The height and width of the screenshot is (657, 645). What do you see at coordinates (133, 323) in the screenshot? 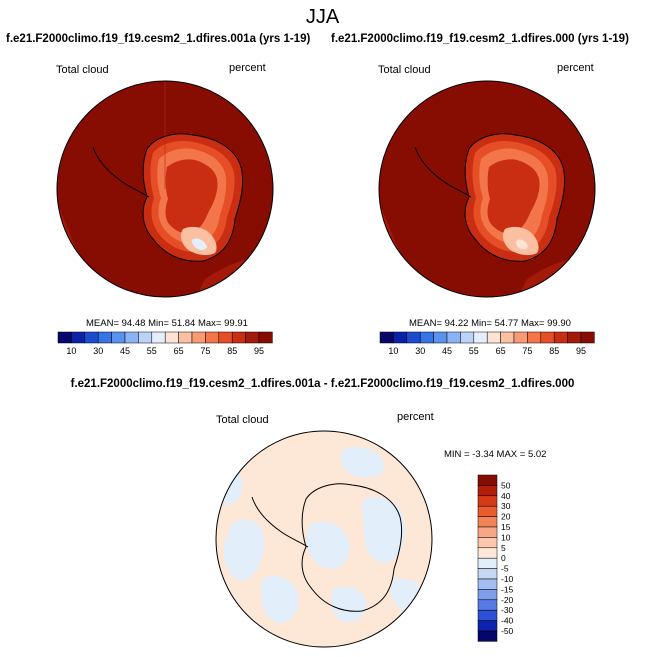
I see `panel-1-mean-value: 94.48` at bounding box center [133, 323].